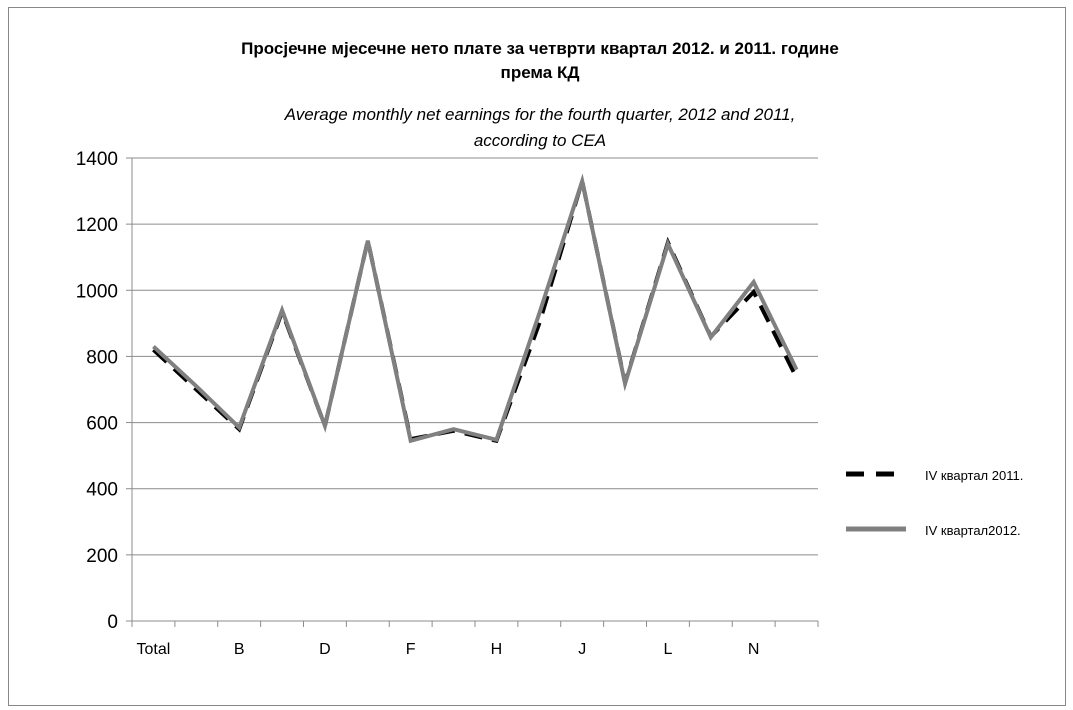 The width and height of the screenshot is (1073, 710). I want to click on y-tick-label: 400, so click(102, 490).